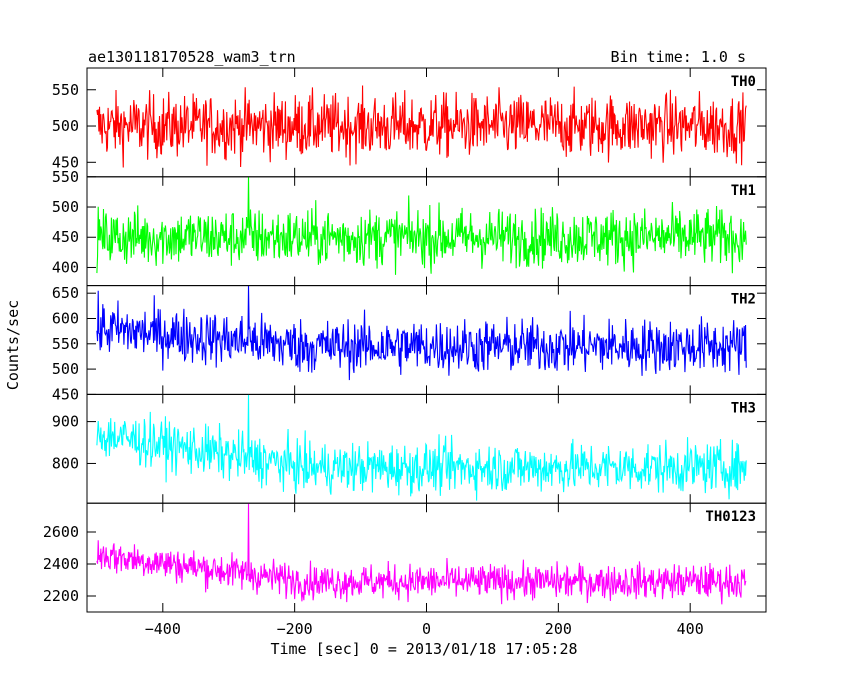 The image size is (850, 680). I want to click on y-tick-label: 400, so click(65, 267).